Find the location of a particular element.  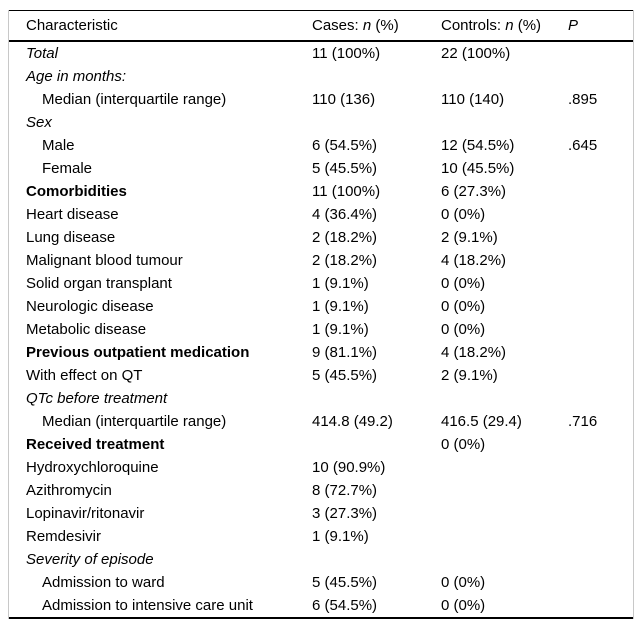

table-row: Azithromycin 8 (72.7%) is located at coordinates (321, 490).